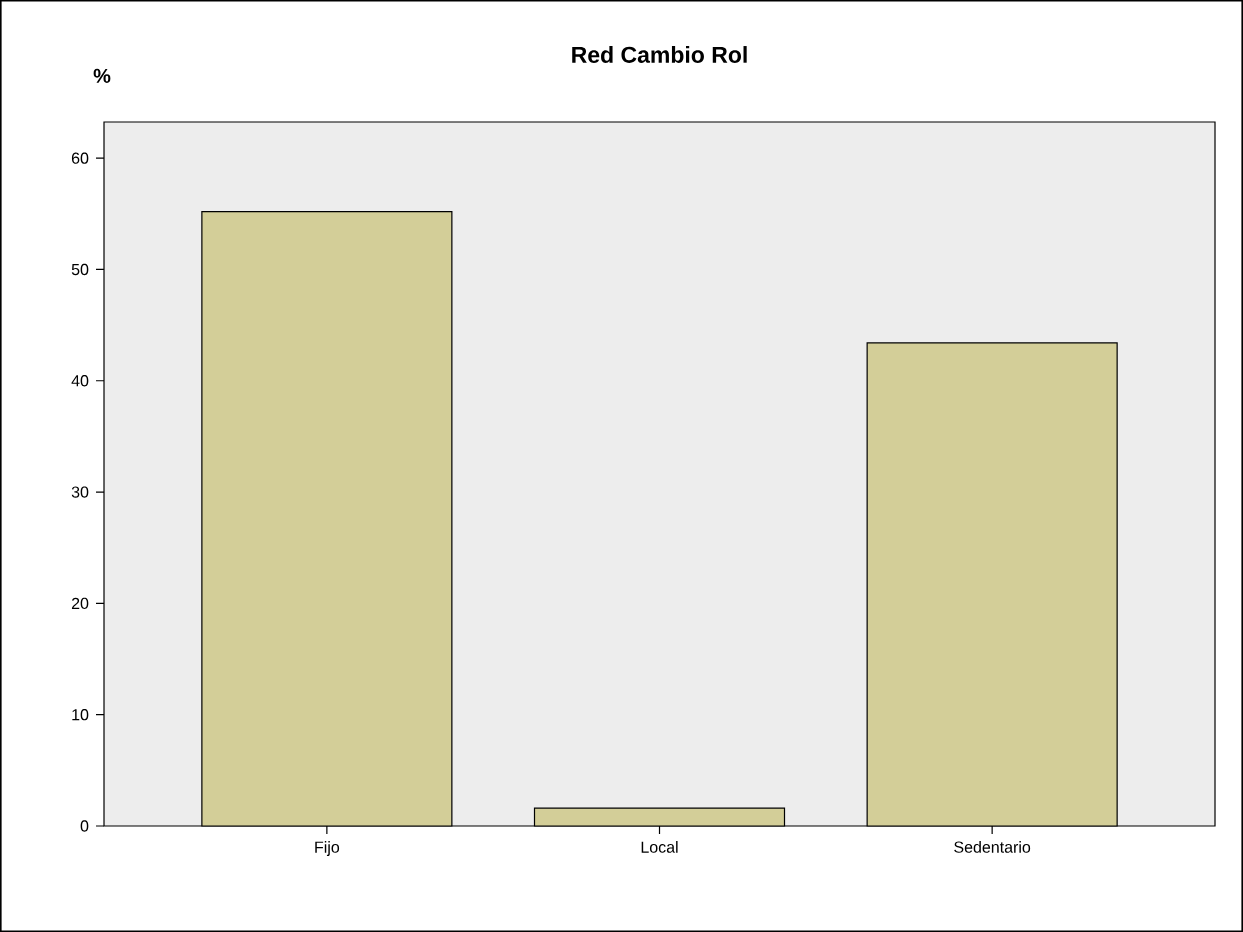 Image resolution: width=1243 pixels, height=932 pixels. Describe the element at coordinates (80, 158) in the screenshot. I see `y-tick-label: 60` at that location.